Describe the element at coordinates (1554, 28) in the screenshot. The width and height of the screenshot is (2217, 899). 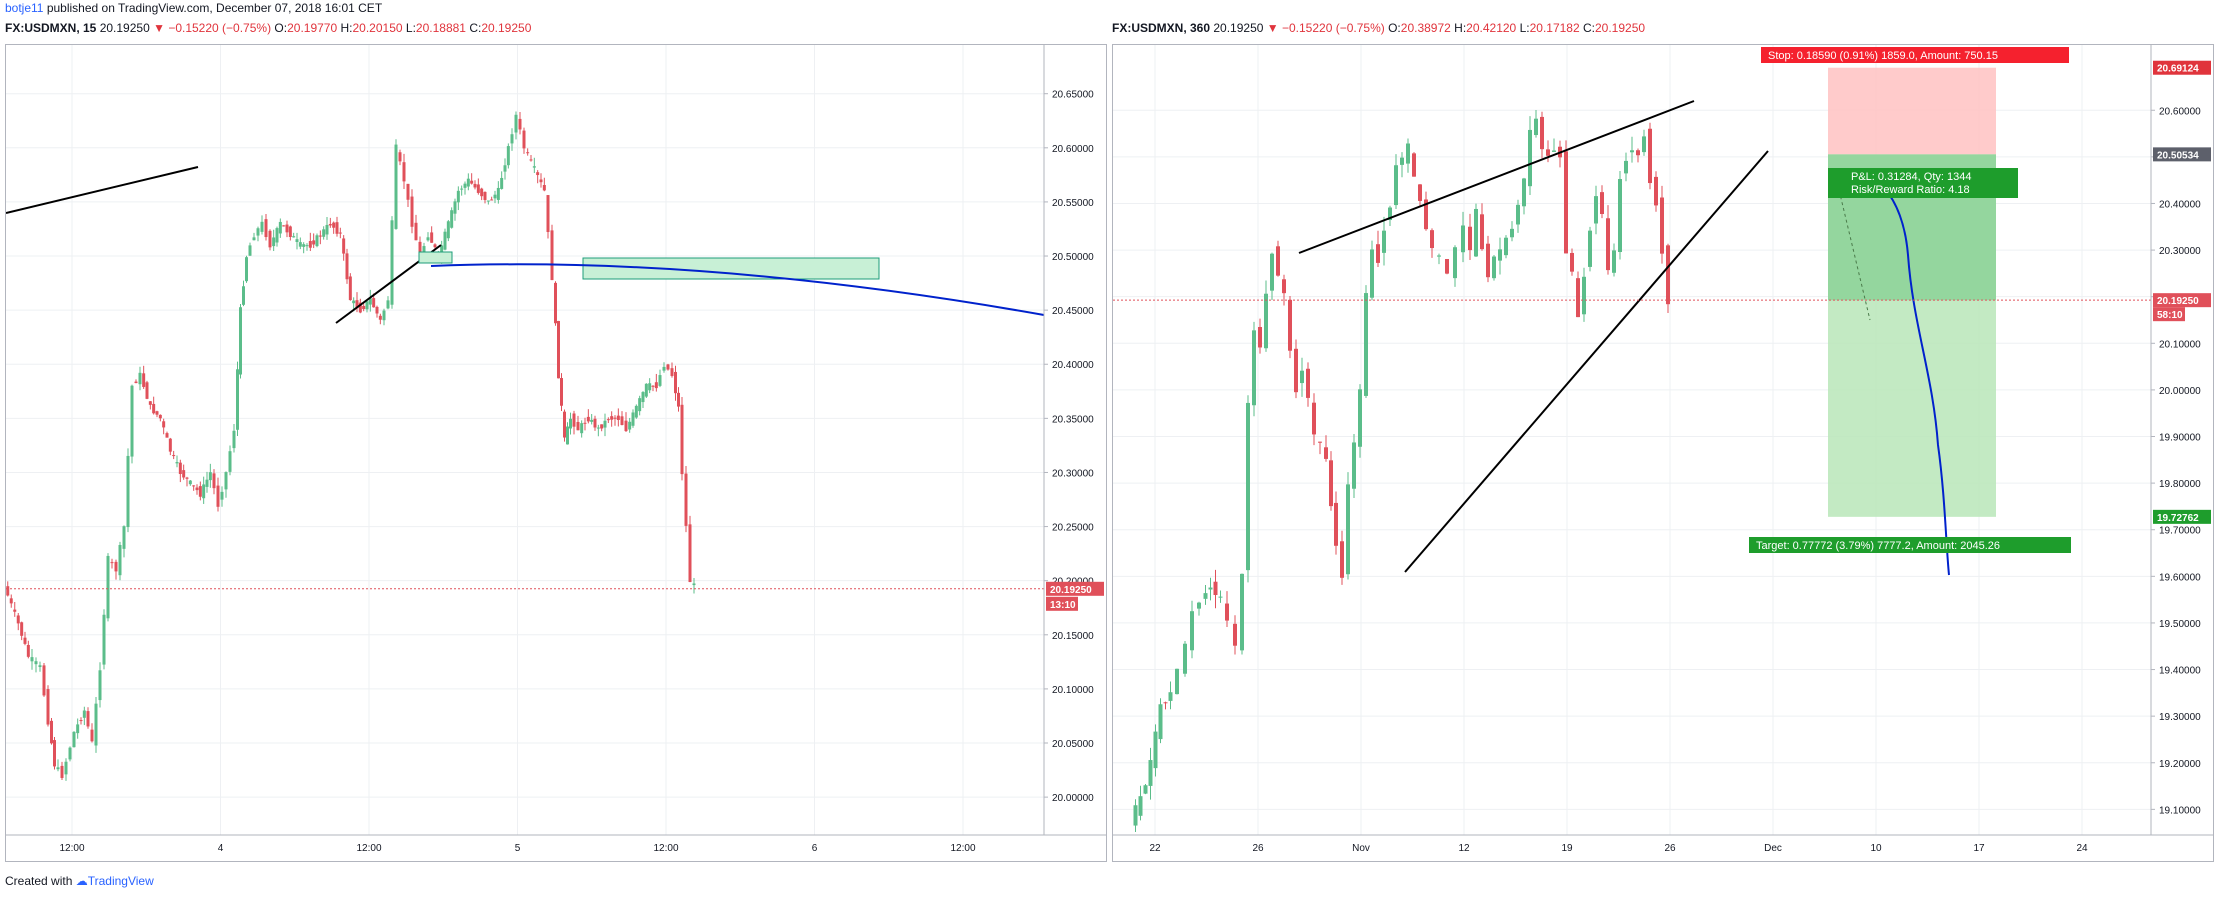
I see `right-l-value: 20.17182` at that location.